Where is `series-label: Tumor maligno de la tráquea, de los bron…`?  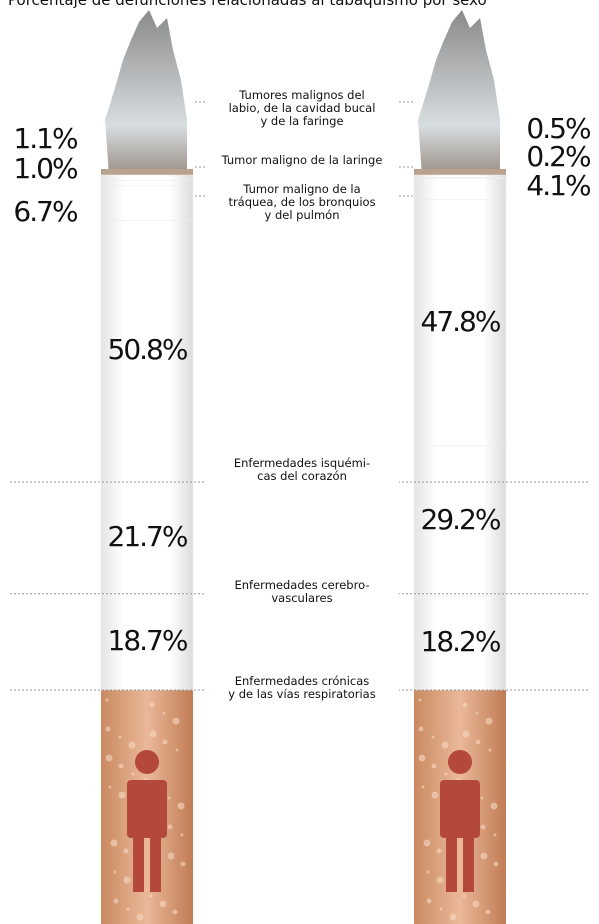 series-label: Tumor maligno de la tráquea, de los bron… is located at coordinates (302, 202).